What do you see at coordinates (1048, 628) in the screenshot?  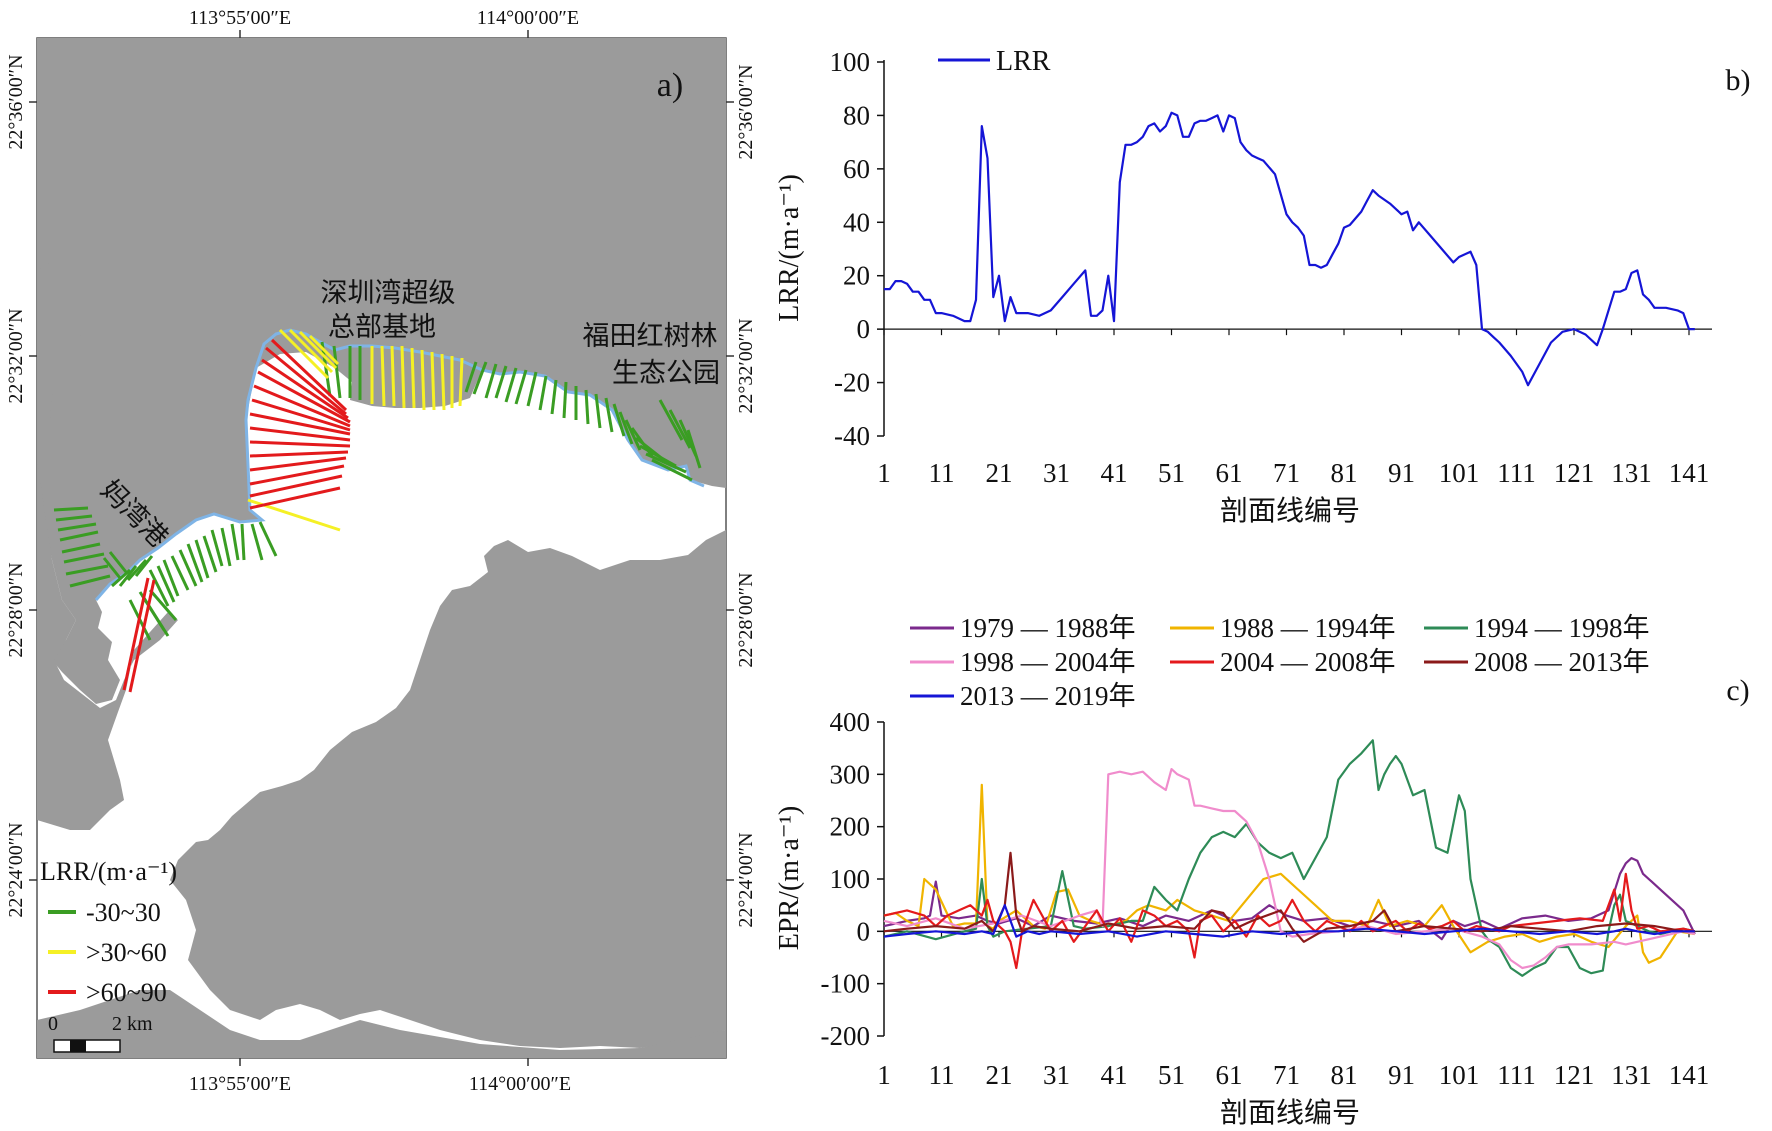 I see `legend-label-0: 1979 — 1988年` at bounding box center [1048, 628].